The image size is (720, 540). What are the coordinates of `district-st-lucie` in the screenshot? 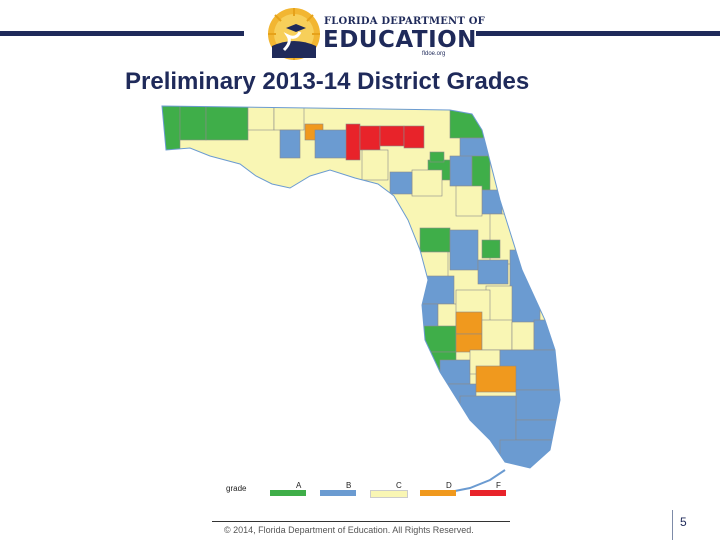 It's located at (545, 335).